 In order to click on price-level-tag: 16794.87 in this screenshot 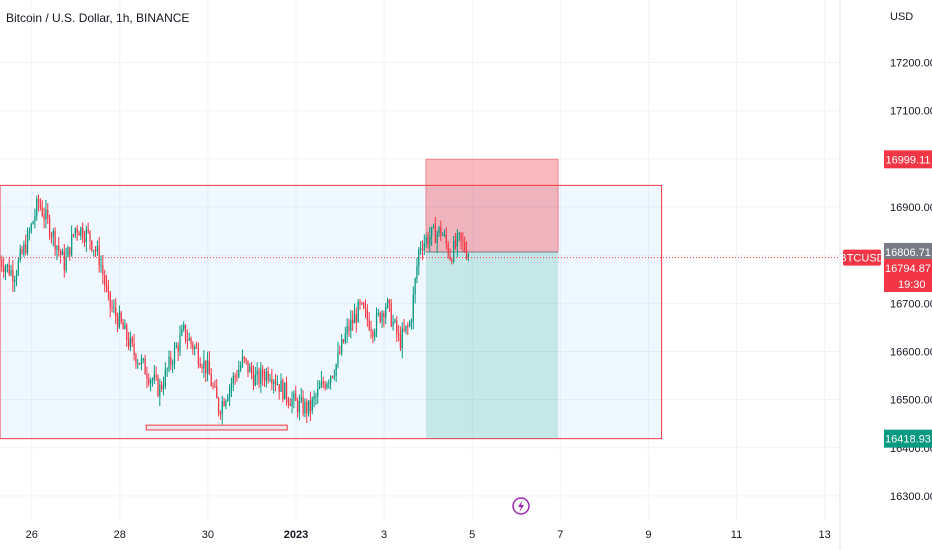, I will do `click(908, 267)`.